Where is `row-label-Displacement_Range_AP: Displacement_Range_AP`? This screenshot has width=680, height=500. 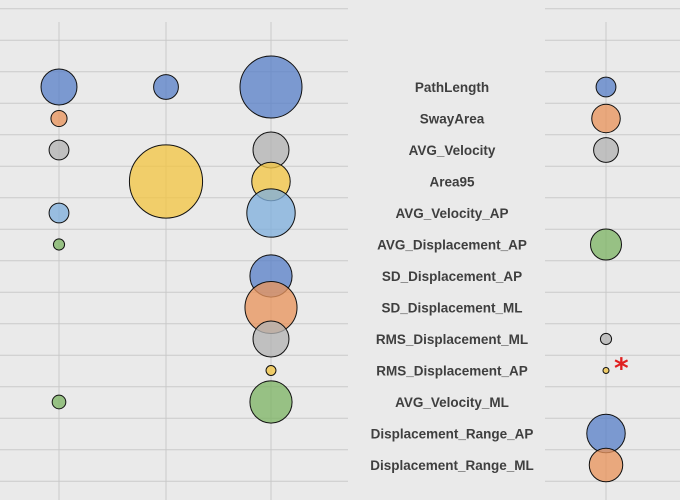
row-label-Displacement_Range_AP: Displacement_Range_AP is located at coordinates (452, 434).